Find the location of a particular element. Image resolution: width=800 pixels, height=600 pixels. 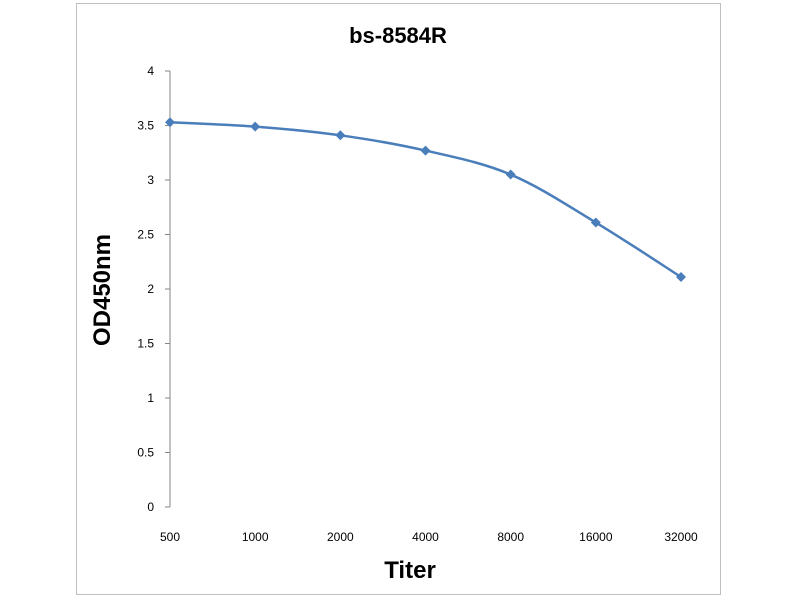

x-axis-title: Titer is located at coordinates (410, 570).